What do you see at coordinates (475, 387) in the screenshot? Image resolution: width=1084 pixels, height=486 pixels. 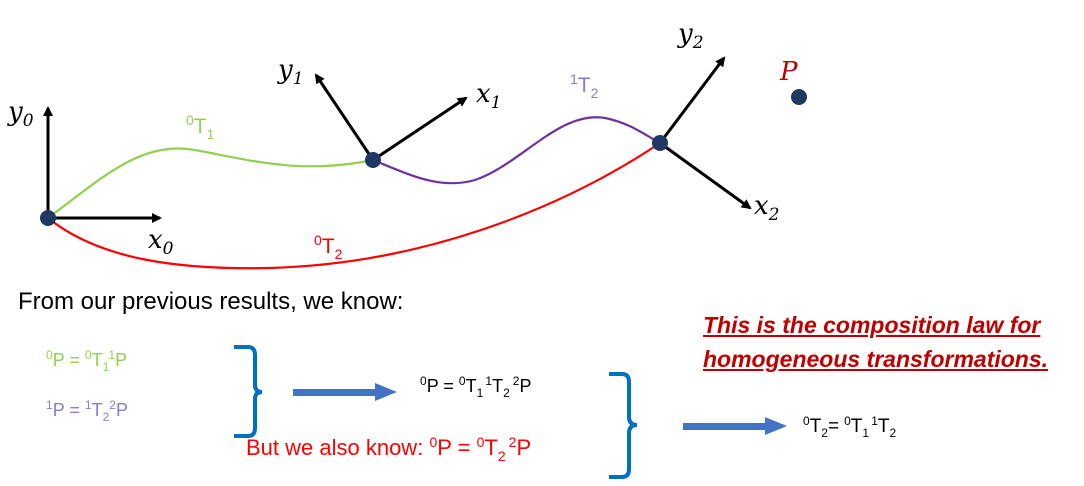 I see `equation-0P-chain: 0P = 0T11T22P` at bounding box center [475, 387].